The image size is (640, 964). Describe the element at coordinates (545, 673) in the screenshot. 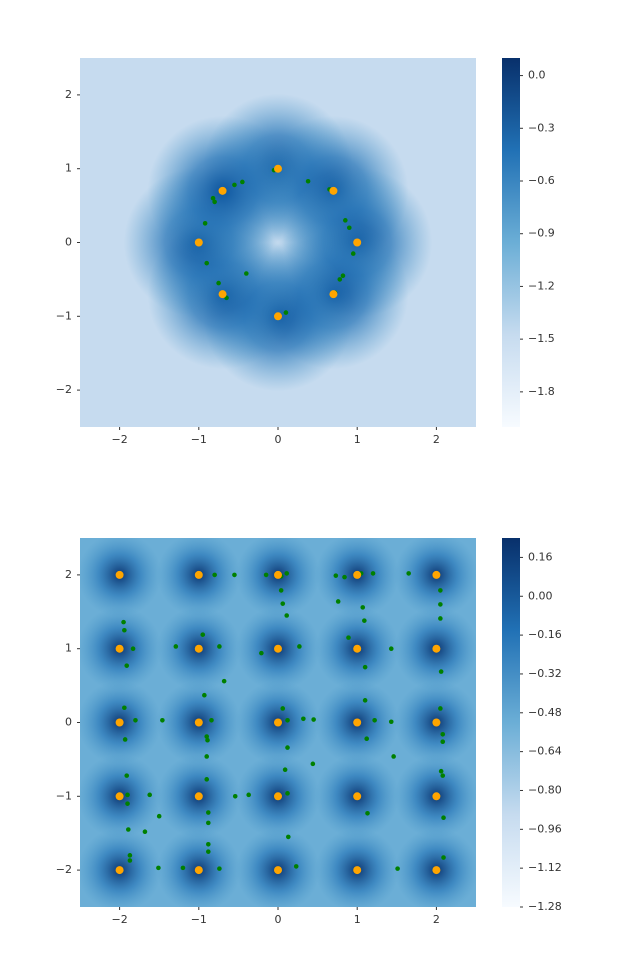

I see `colorbar-tick-label: −0.32` at that location.